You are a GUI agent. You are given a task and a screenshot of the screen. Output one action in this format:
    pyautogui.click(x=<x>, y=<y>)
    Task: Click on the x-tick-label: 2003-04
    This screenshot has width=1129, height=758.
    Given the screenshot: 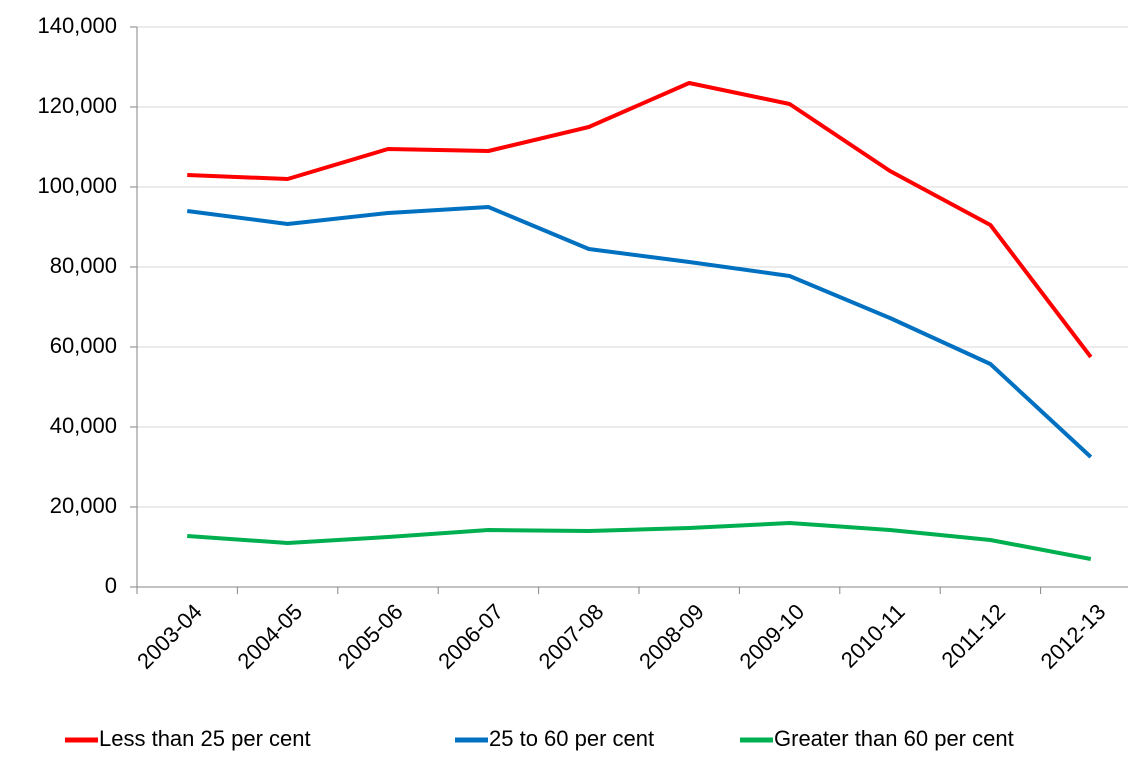 What is the action you would take?
    pyautogui.click(x=169, y=636)
    